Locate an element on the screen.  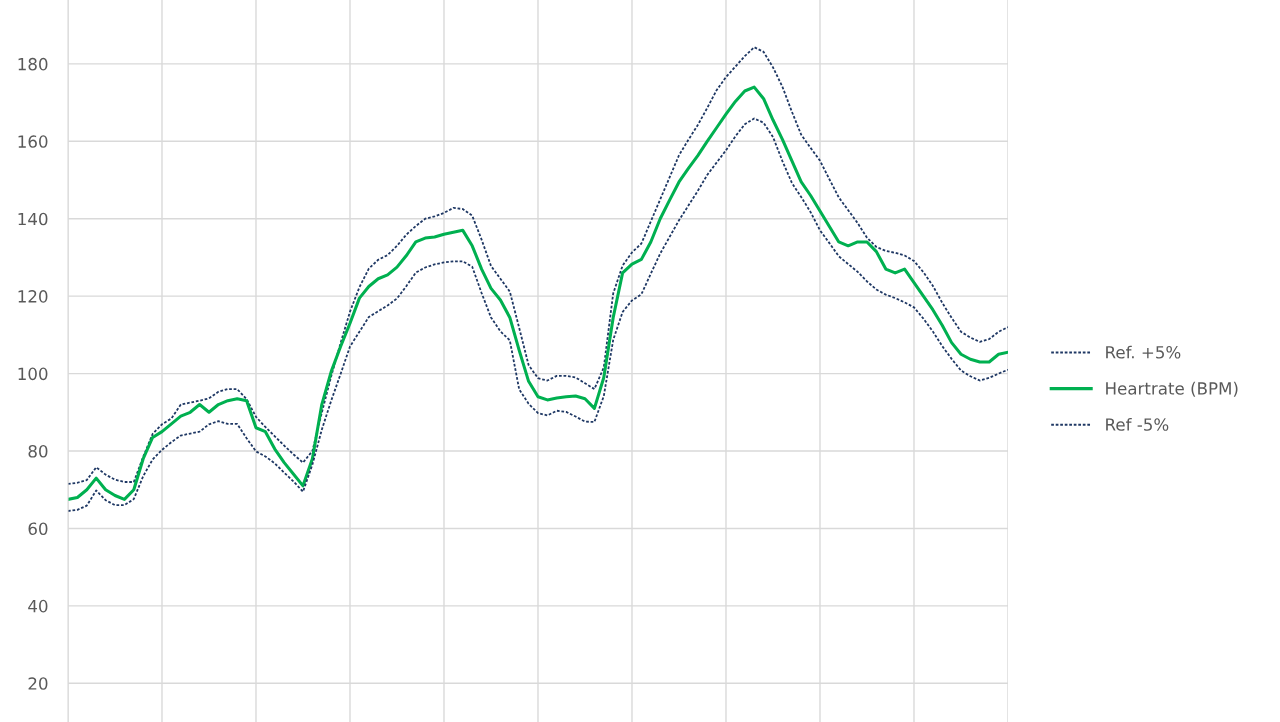
y-tick-label: 160 is located at coordinates (33, 141).